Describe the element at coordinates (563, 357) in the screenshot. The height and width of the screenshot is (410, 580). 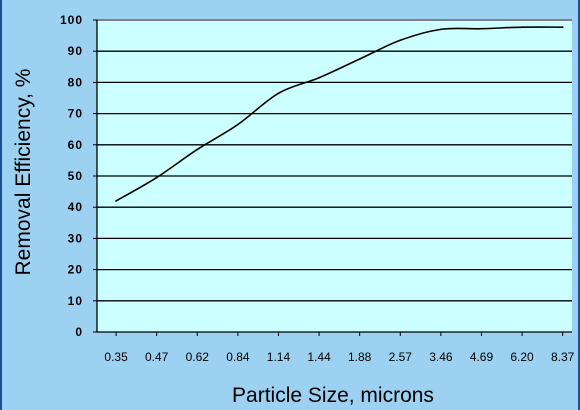
I see `x-tick-label: 8.37` at that location.